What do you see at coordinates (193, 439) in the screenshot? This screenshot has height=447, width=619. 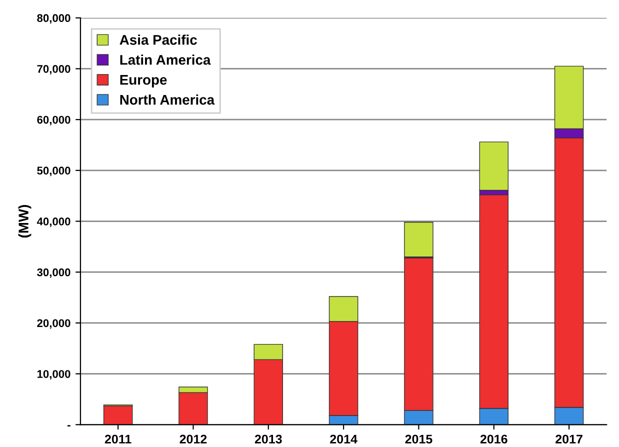 I see `x-tick-label: 2012` at bounding box center [193, 439].